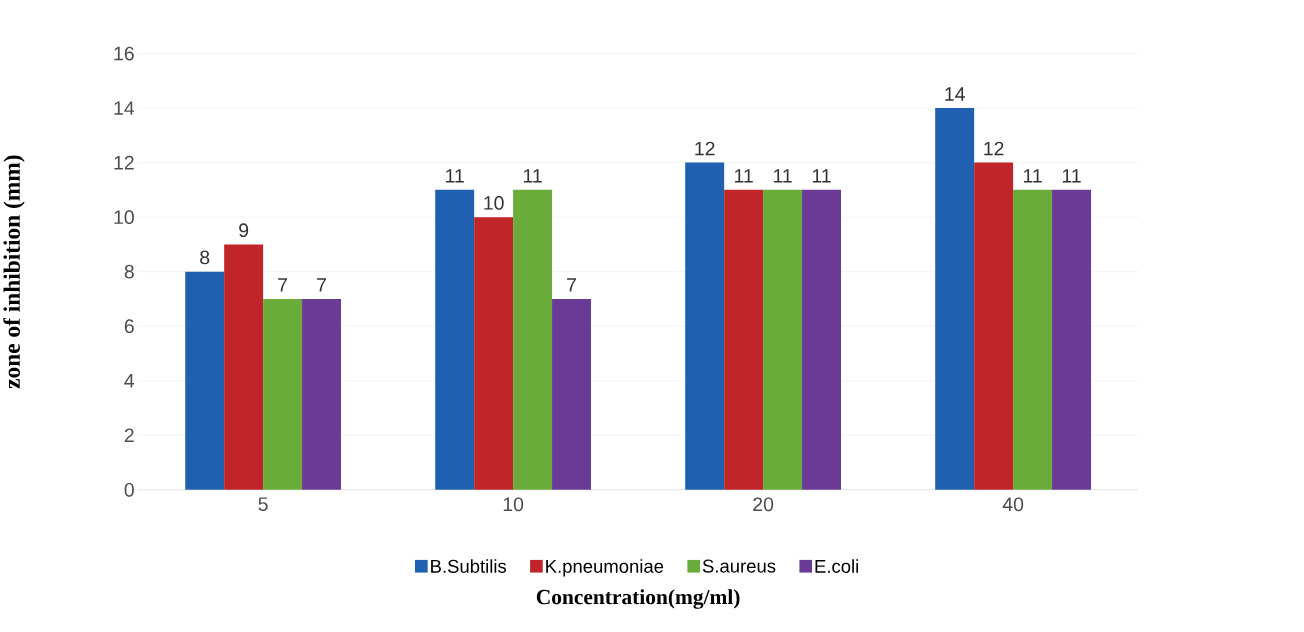 The image size is (1304, 632). What do you see at coordinates (129, 326) in the screenshot?
I see `y-tick-label: 6` at bounding box center [129, 326].